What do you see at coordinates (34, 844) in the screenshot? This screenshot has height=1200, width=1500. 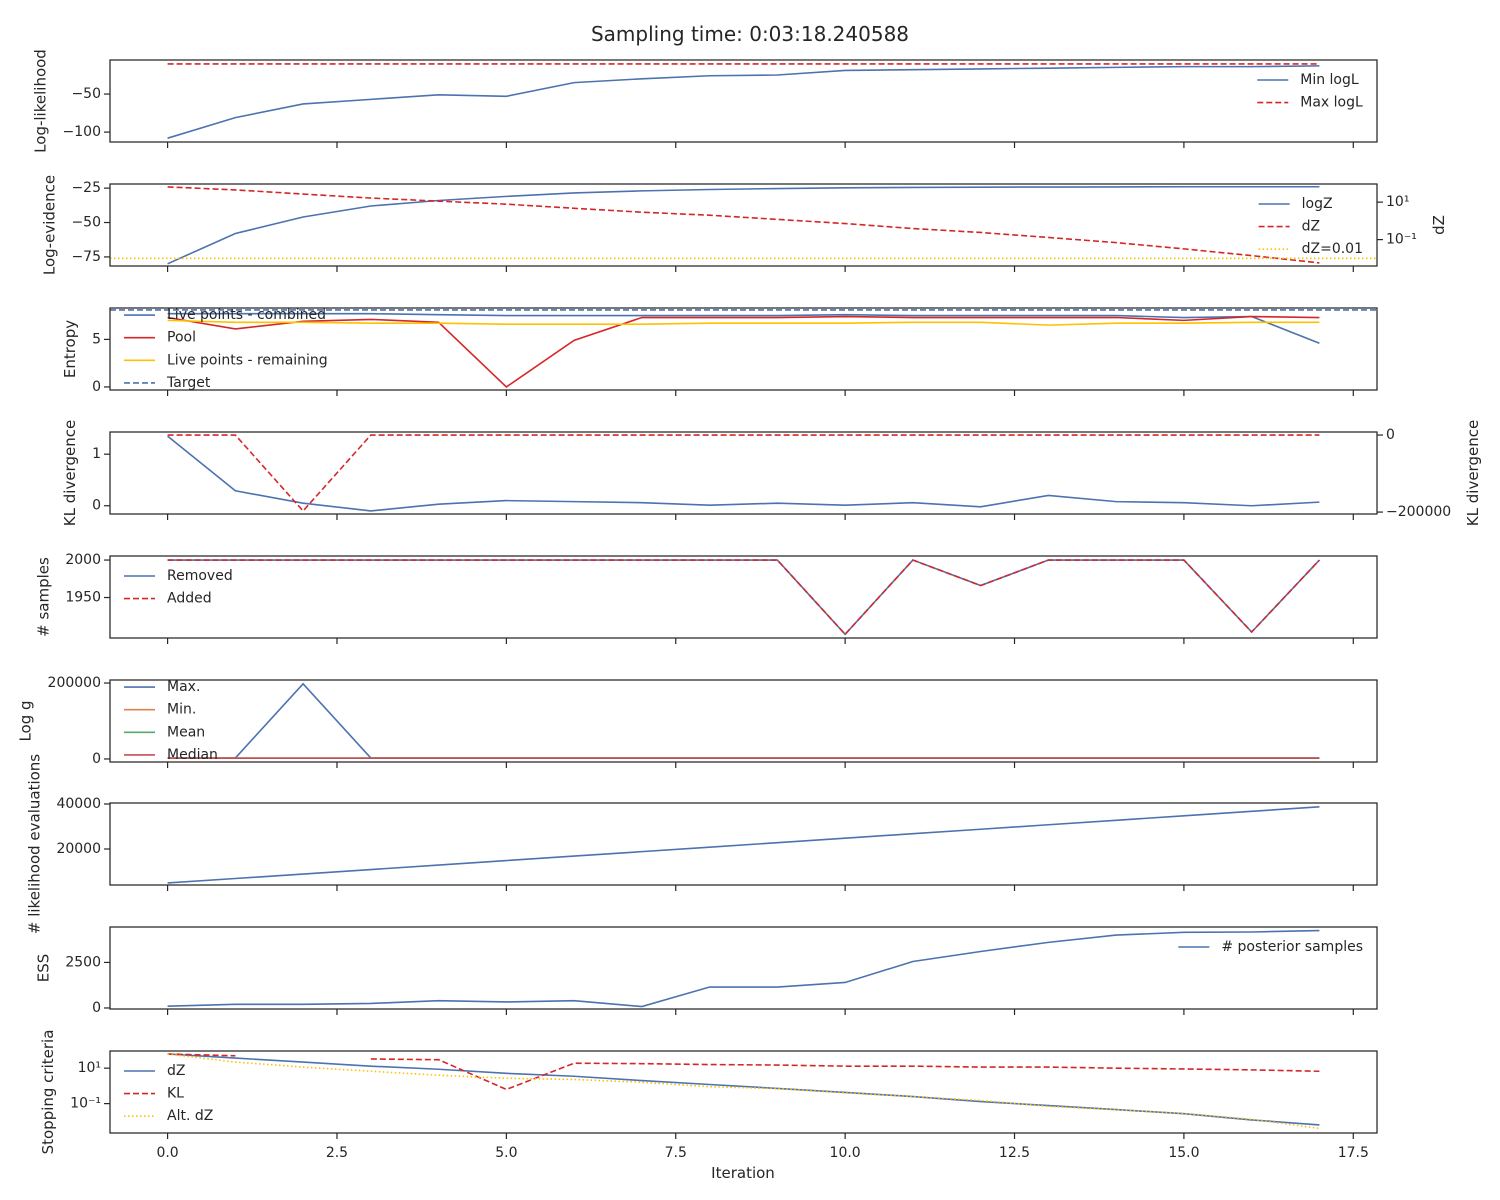 I see `y-axis-label: # likelihood evaluations` at bounding box center [34, 844].